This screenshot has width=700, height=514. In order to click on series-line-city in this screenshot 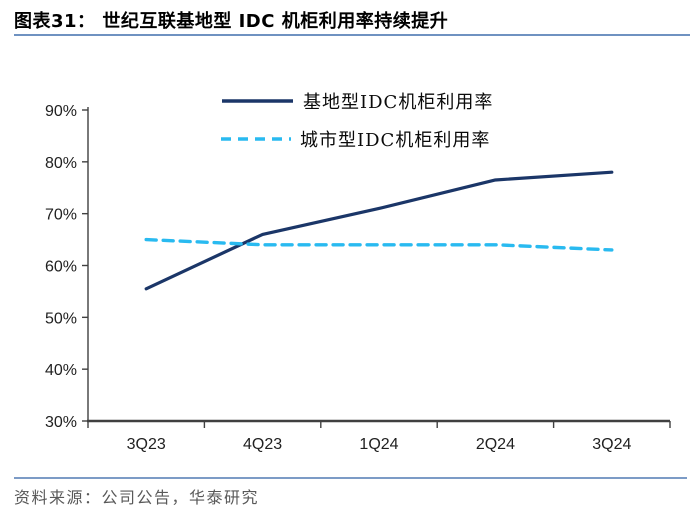, I will do `click(379, 244)`.